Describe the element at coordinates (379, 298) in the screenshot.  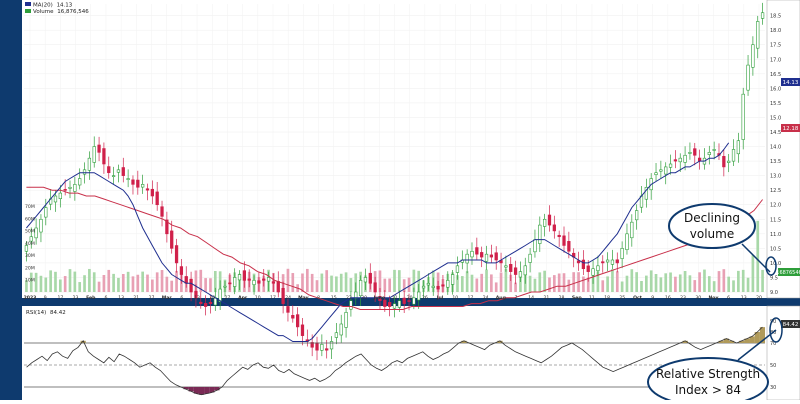
I see `date-tick-label: June` at that location.